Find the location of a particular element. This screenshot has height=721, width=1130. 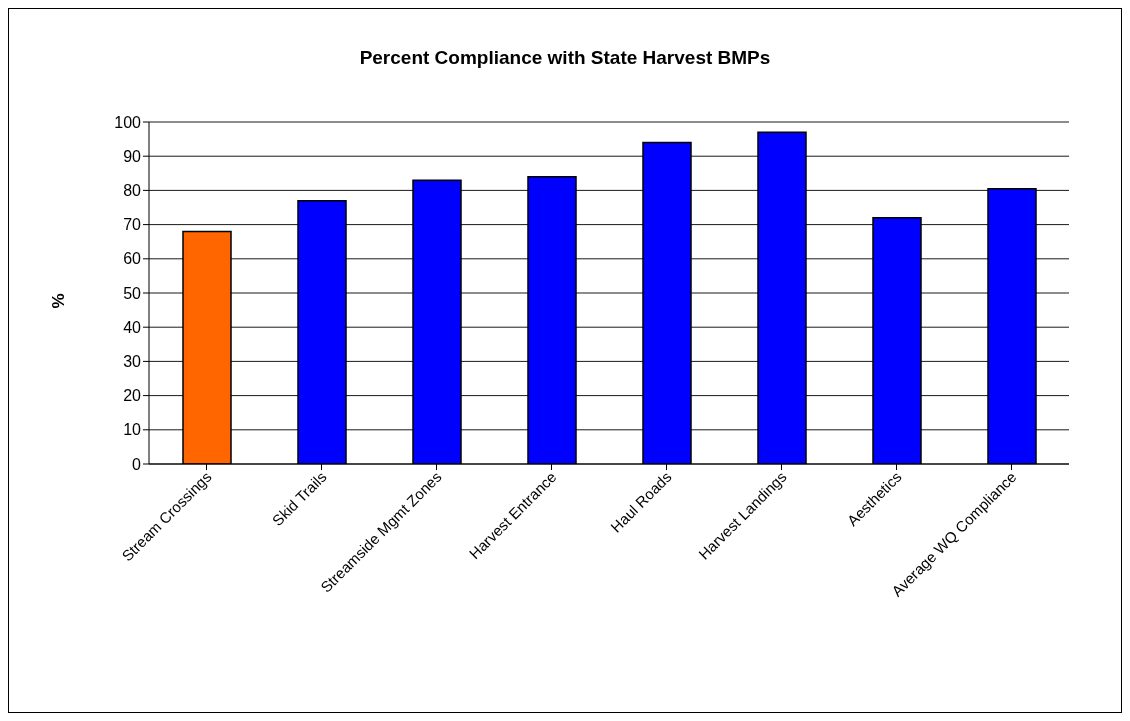

y-tick-label: 40 is located at coordinates (132, 327).